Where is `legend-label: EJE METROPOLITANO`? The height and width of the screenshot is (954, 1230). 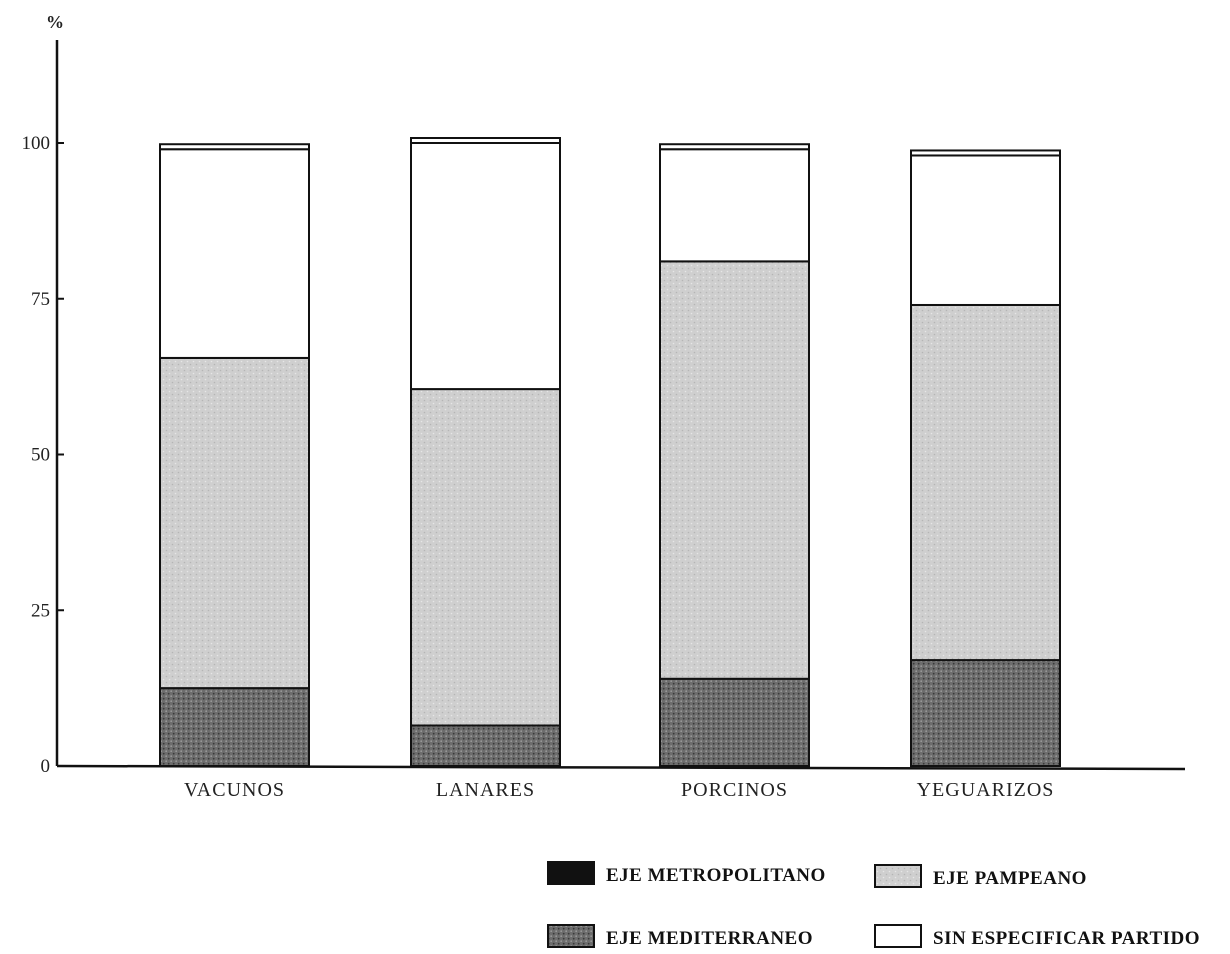 legend-label: EJE METROPOLITANO is located at coordinates (716, 875).